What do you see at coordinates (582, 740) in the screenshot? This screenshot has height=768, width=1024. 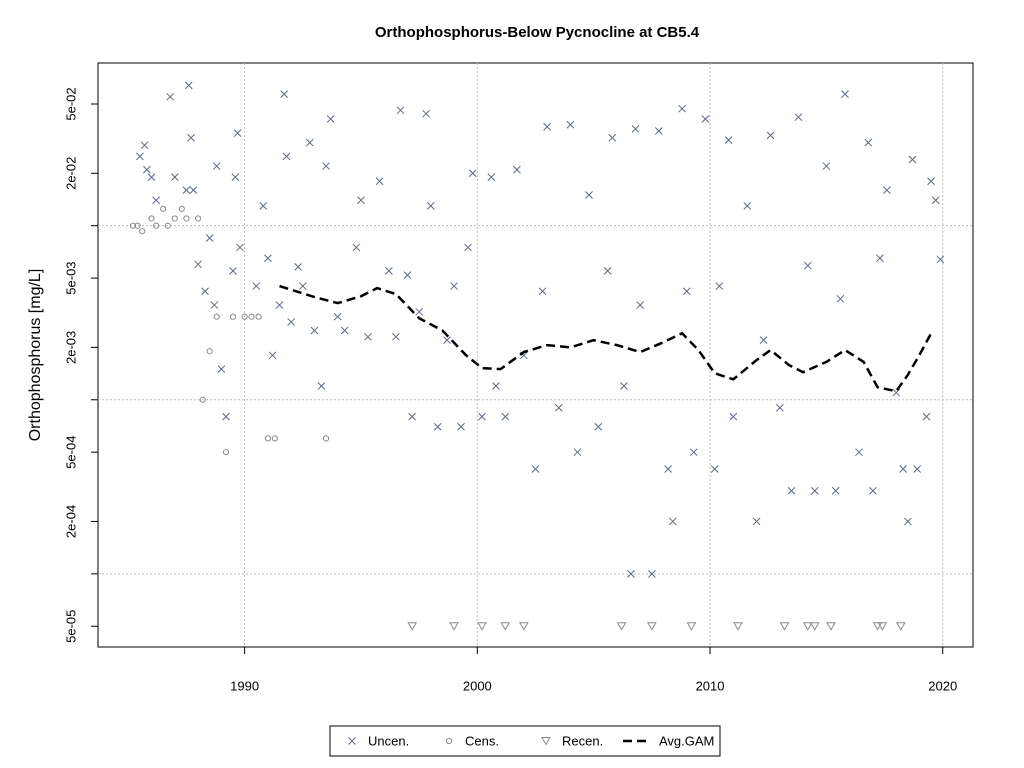 I see `legend-label: Recen.` at bounding box center [582, 740].